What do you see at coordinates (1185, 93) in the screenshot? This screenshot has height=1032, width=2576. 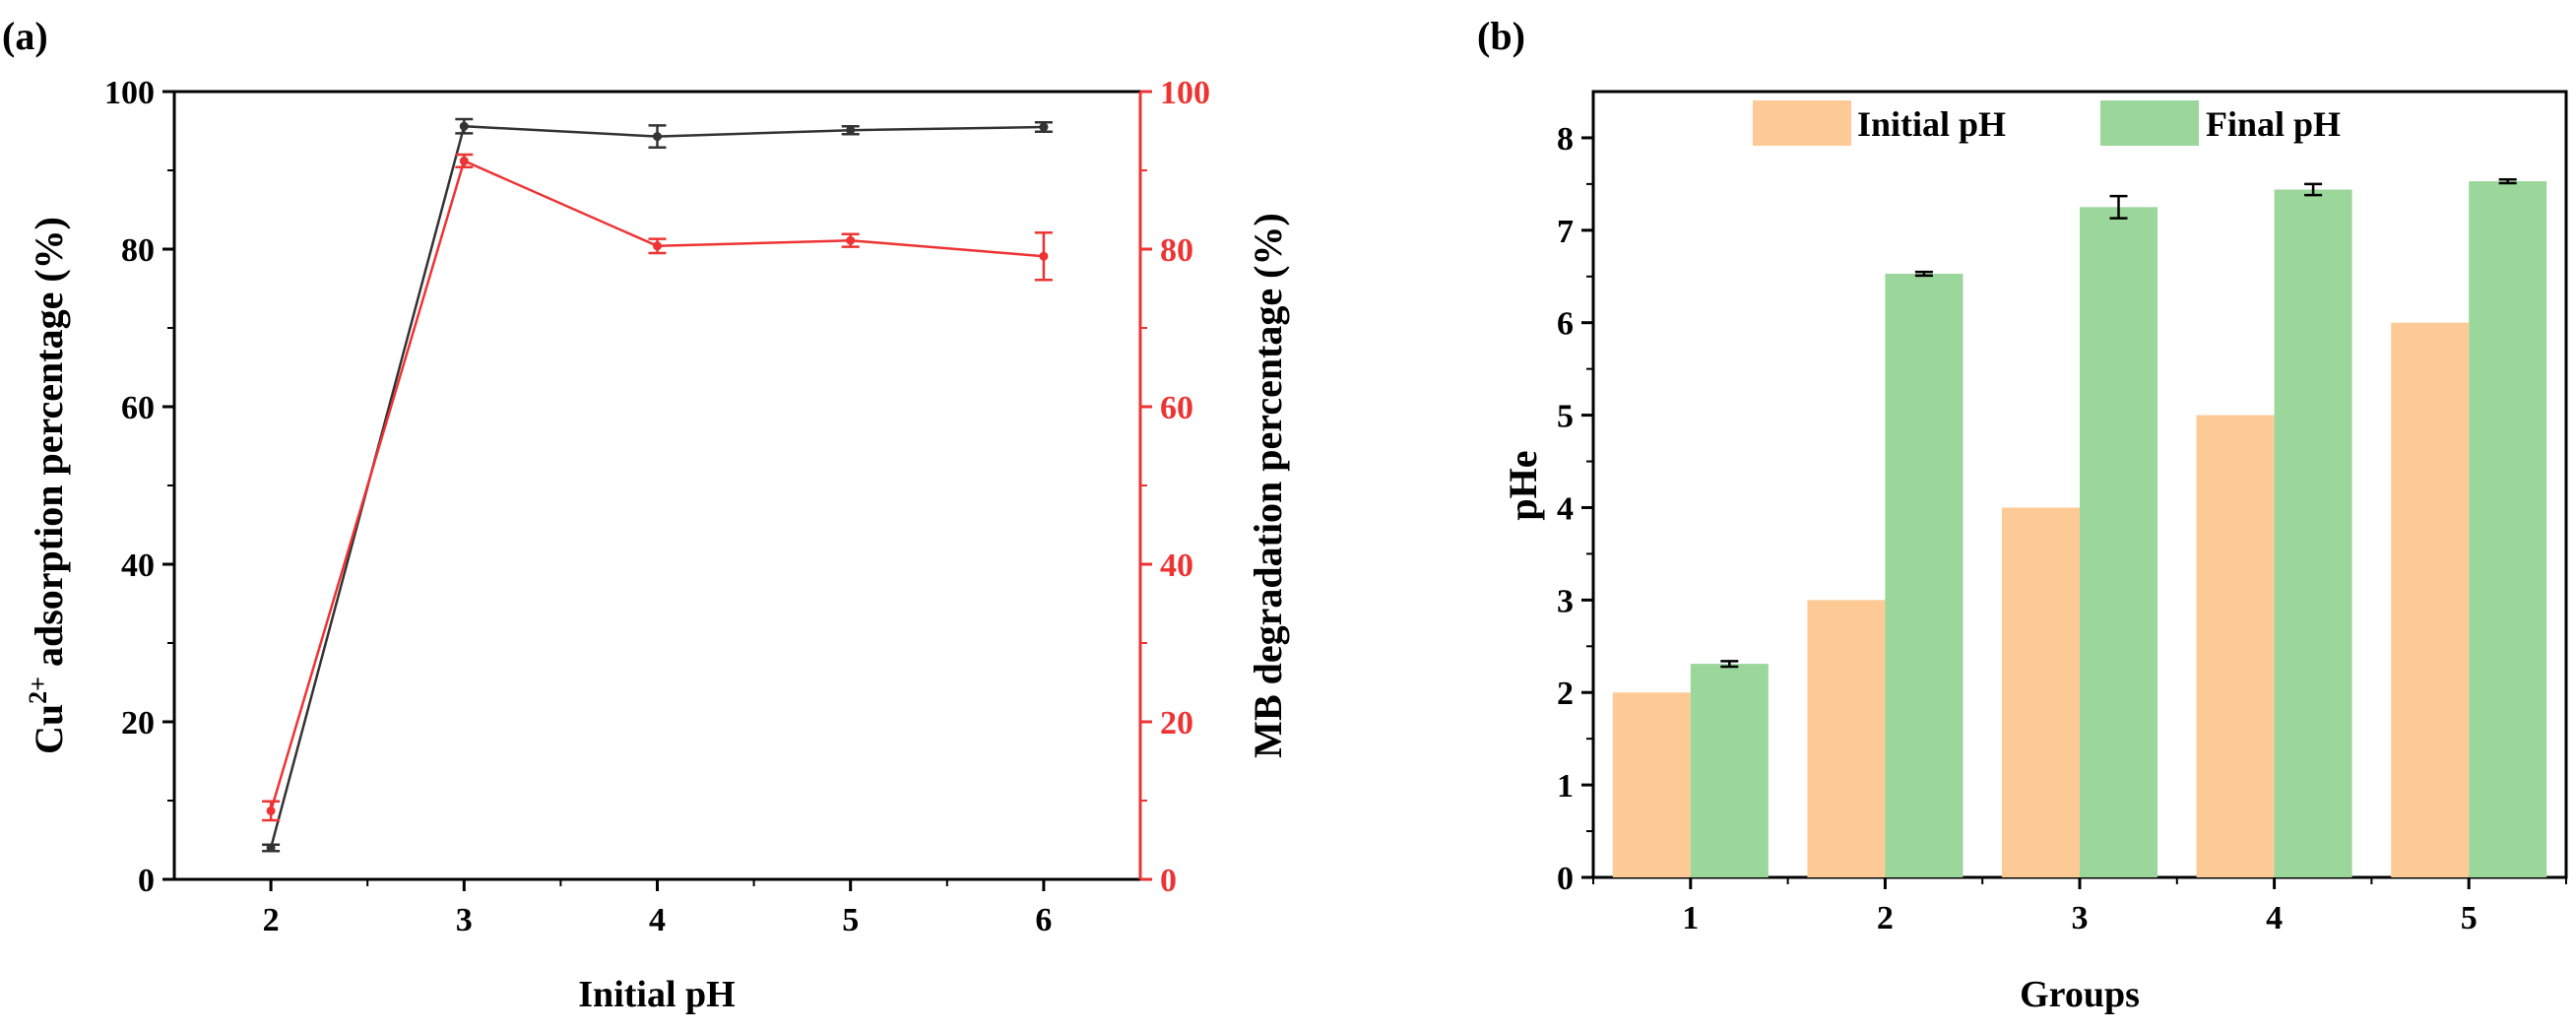 I see `panel-a-ytick-right-label: 100` at bounding box center [1185, 93].